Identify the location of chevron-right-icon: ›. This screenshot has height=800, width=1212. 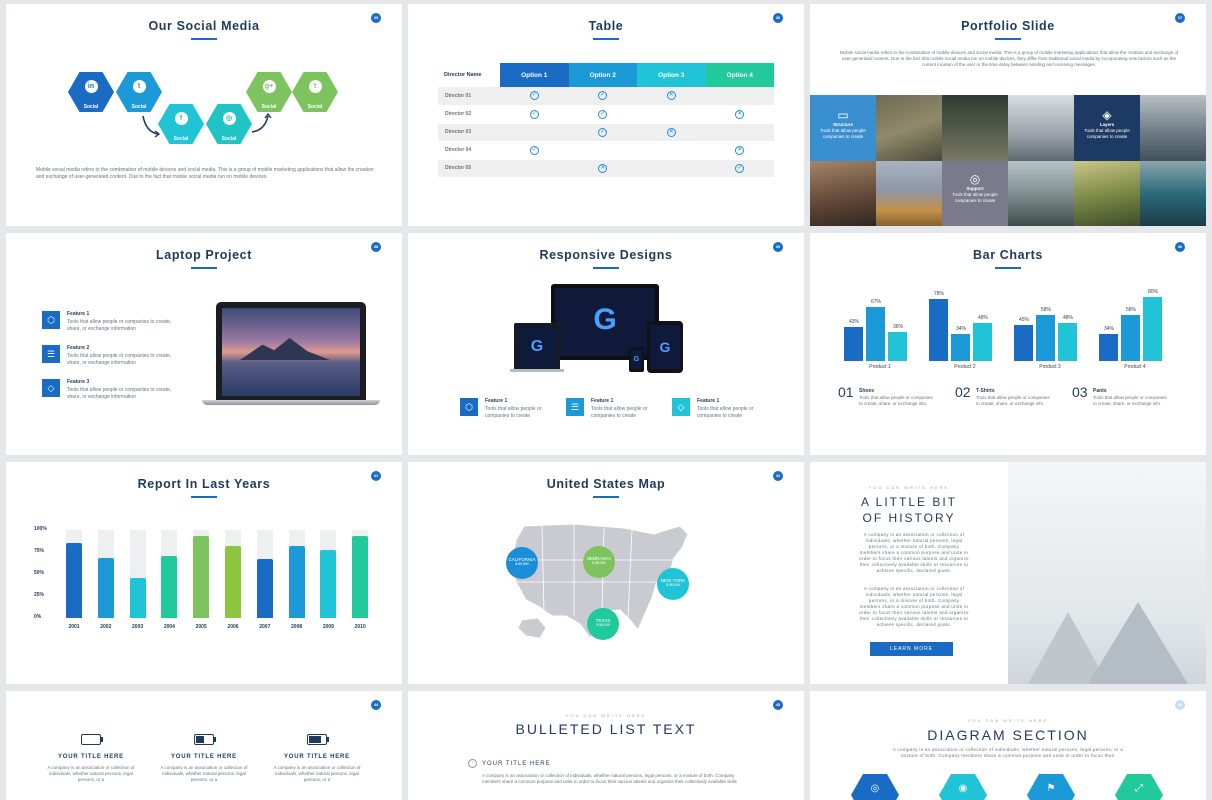
(472, 763).